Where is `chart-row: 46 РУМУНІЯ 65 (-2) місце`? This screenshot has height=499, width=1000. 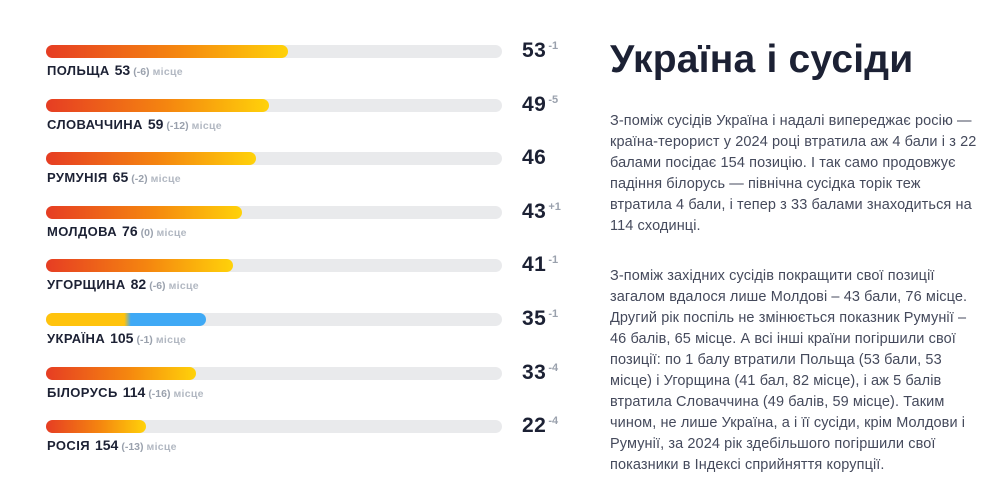 chart-row: 46 РУМУНІЯ 65 (-2) місце is located at coordinates (318, 176).